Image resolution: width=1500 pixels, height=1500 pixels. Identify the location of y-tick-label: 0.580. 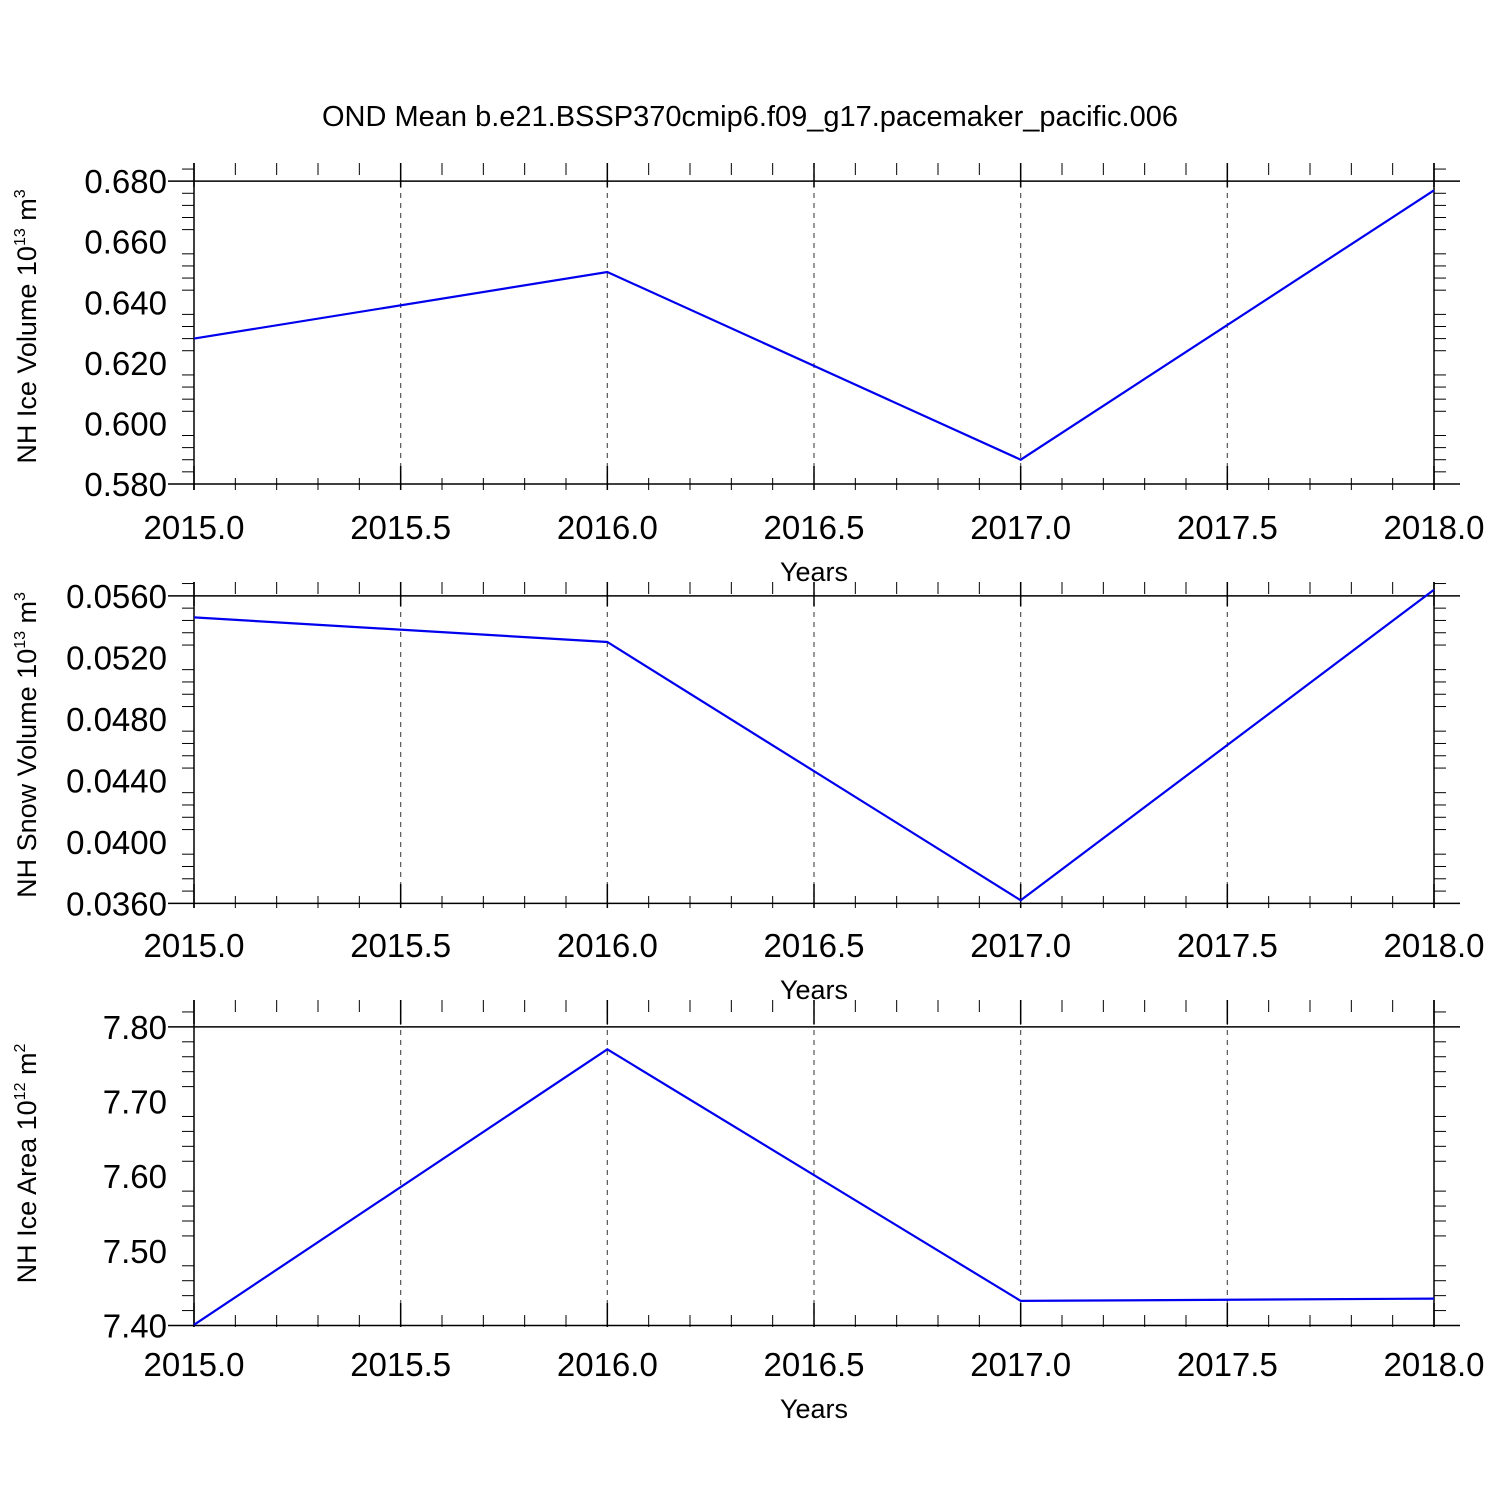
(125, 484).